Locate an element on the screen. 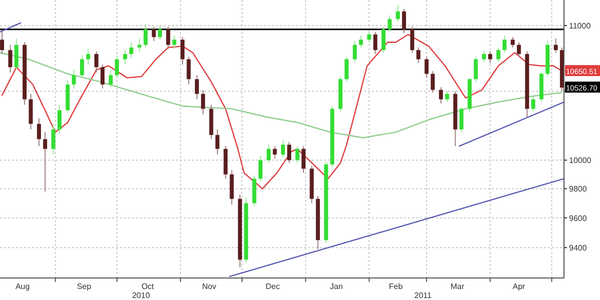  x-tick-label: Nov is located at coordinates (209, 286).